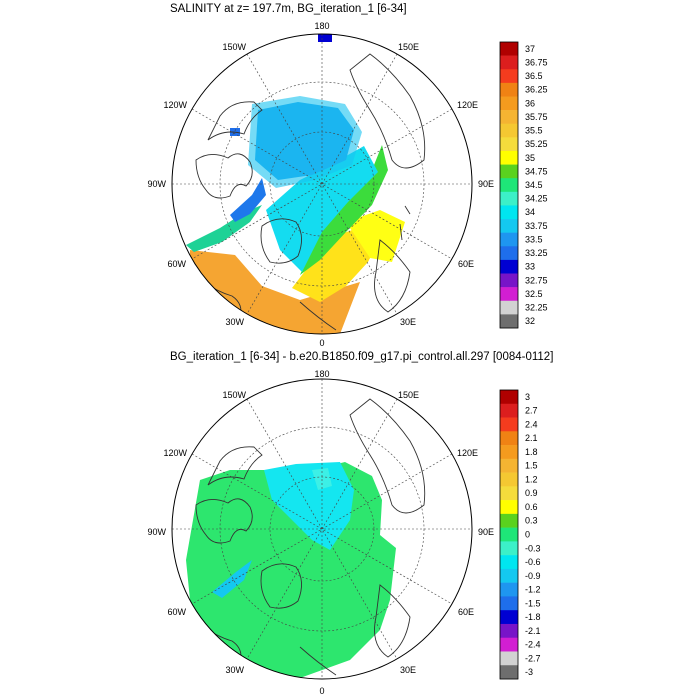 The image size is (700, 700). What do you see at coordinates (531, 521) in the screenshot?
I see `colorbar-label: 0.3` at bounding box center [531, 521].